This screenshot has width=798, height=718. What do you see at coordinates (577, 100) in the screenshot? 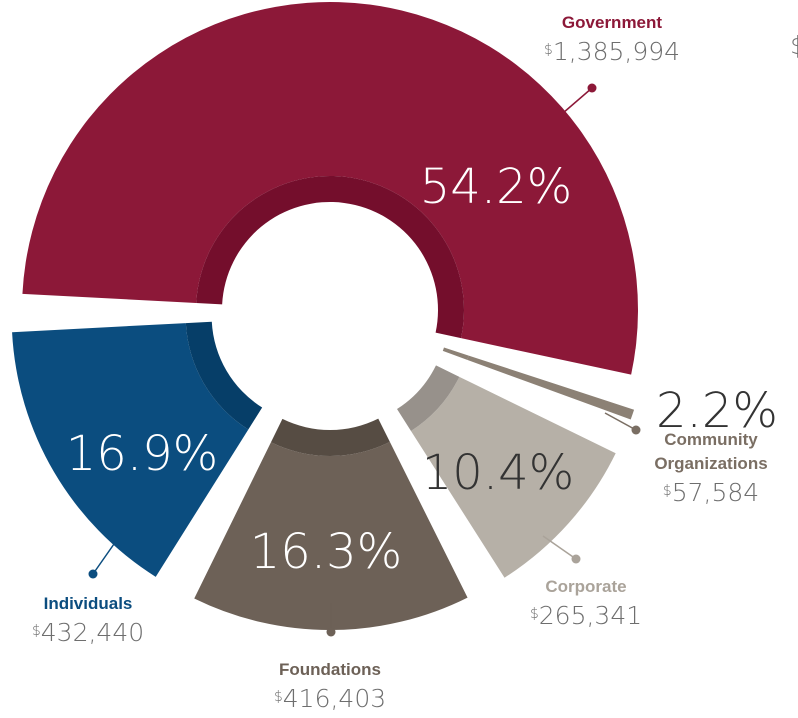
I see `leader-line-government` at bounding box center [577, 100].